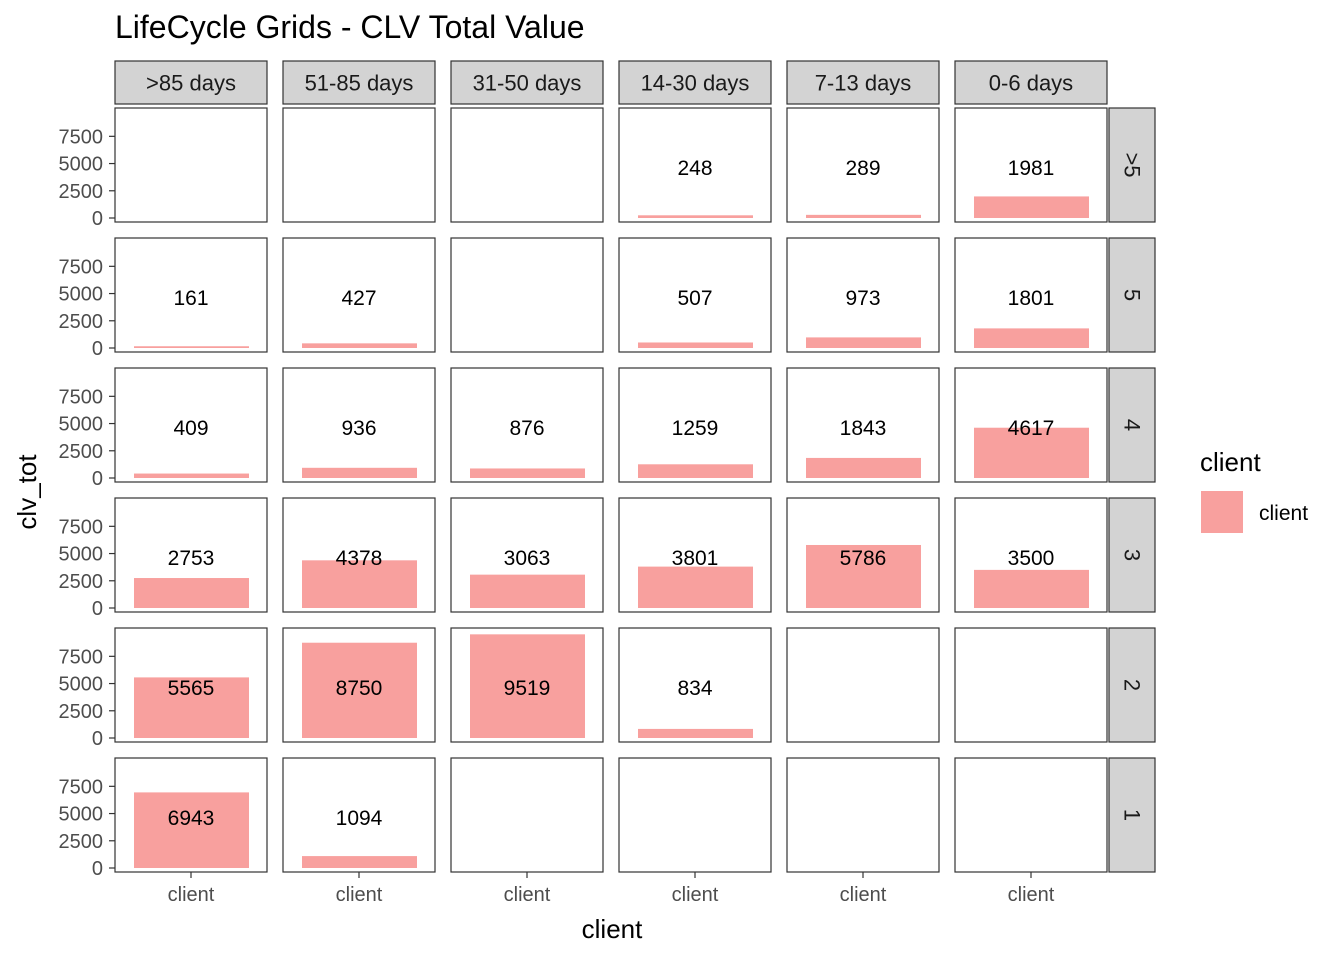 The height and width of the screenshot is (965, 1344). Describe the element at coordinates (27, 492) in the screenshot. I see `y-axis-title: clv_tot` at that location.